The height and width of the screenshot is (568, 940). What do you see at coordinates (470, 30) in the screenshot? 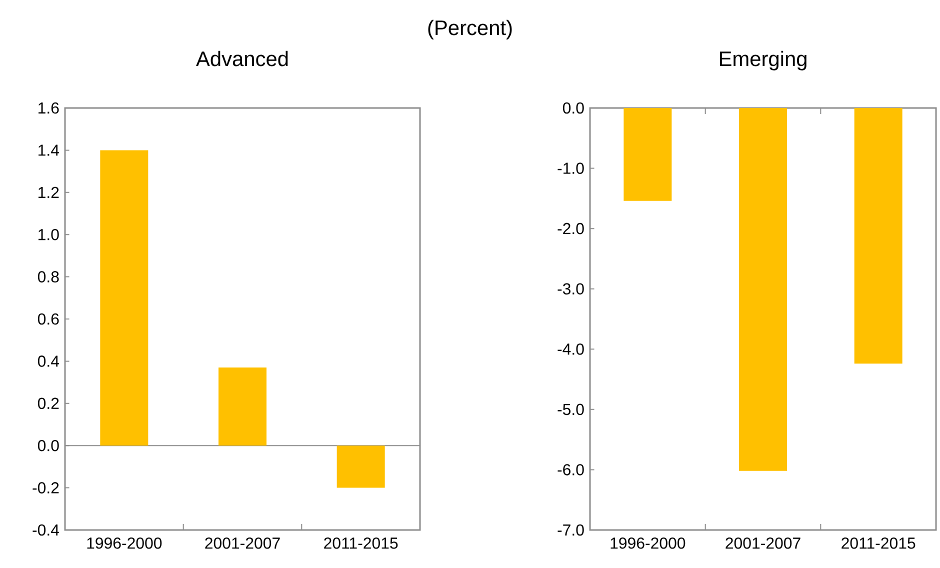
I see `text: (Percent)` at bounding box center [470, 30].